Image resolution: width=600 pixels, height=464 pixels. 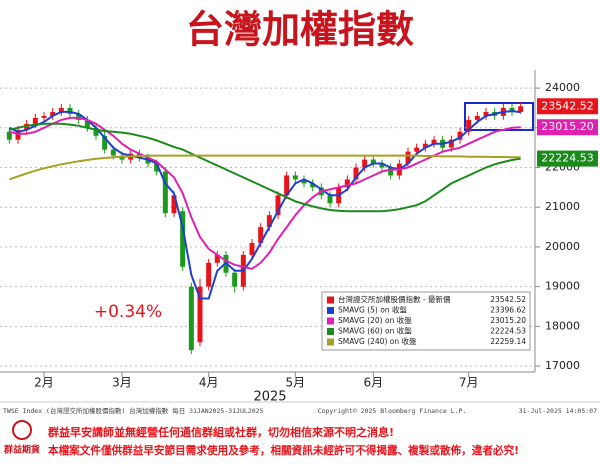 I want to click on legend-label: SMAVG (240) on 收盤, so click(x=377, y=341).